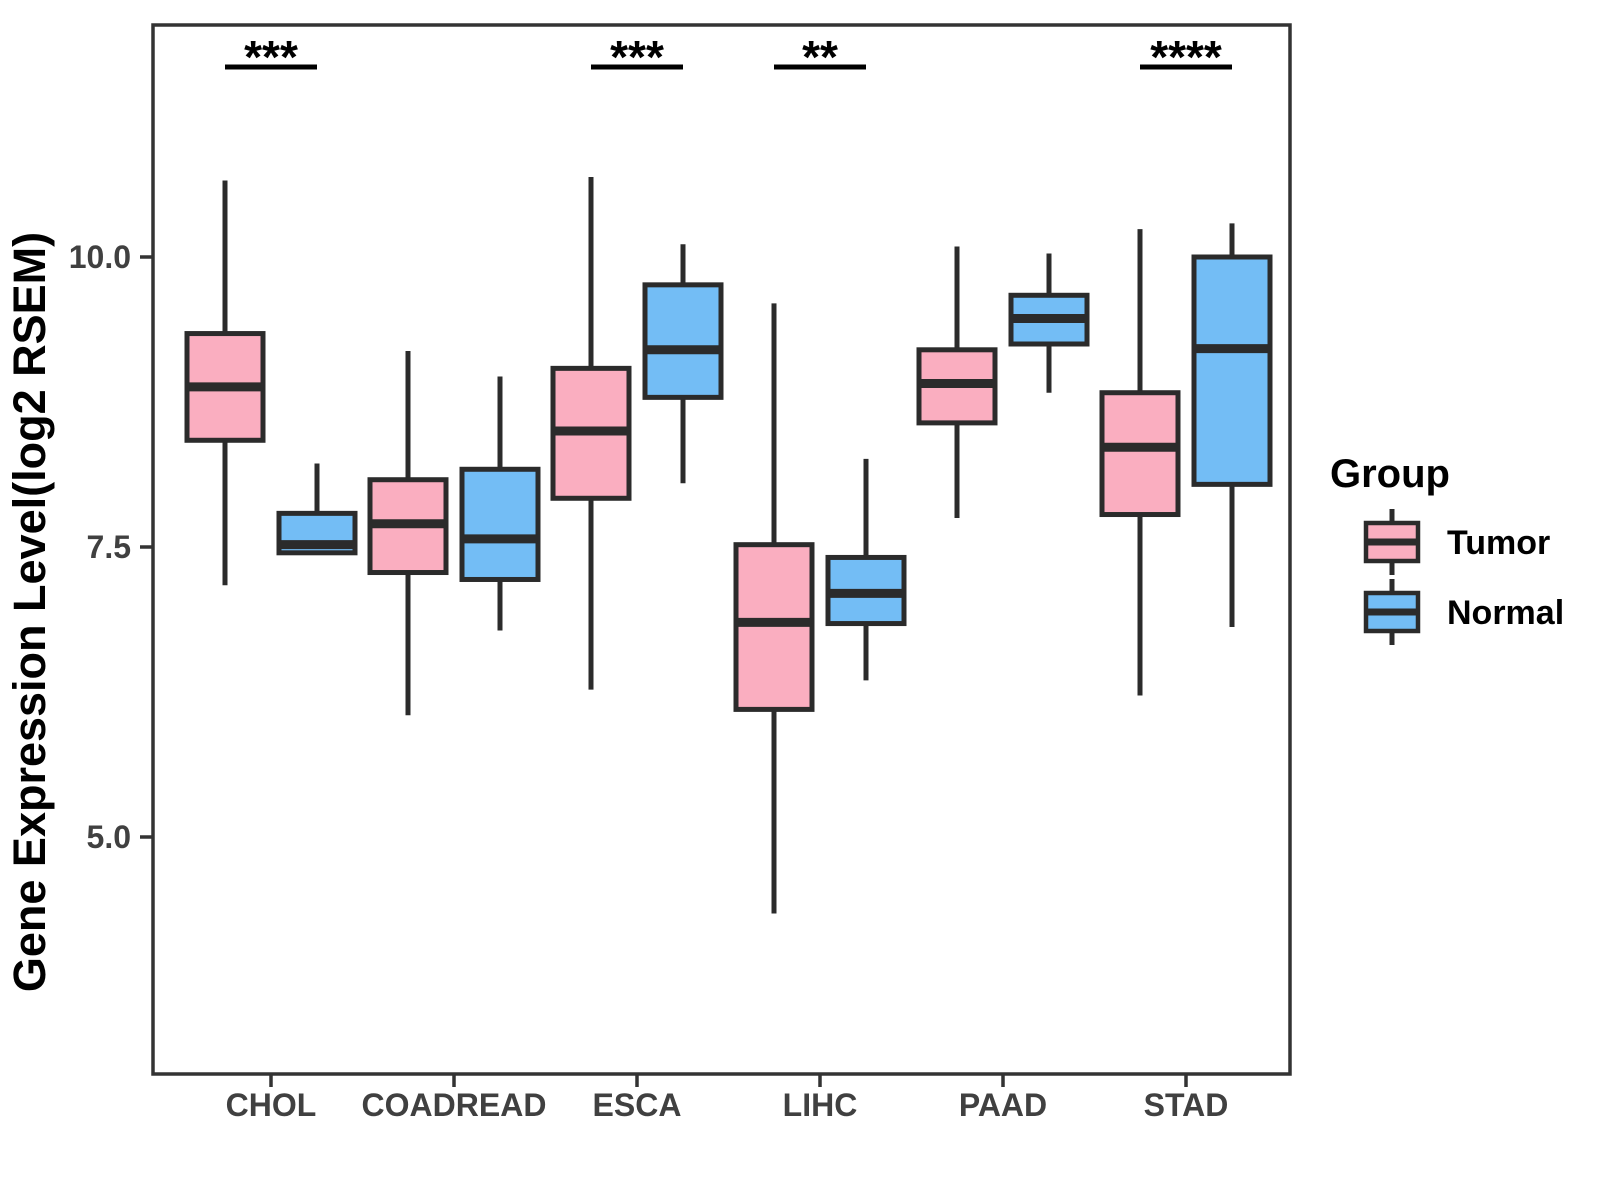 The width and height of the screenshot is (1600, 1200). I want to click on box-LIHC-Normal, so click(866, 569).